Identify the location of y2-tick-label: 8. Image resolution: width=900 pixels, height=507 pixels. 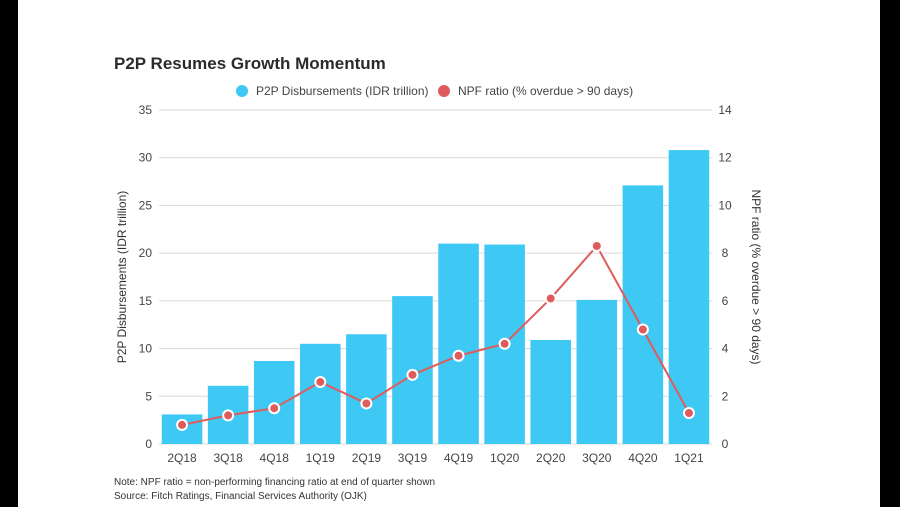
(725, 253).